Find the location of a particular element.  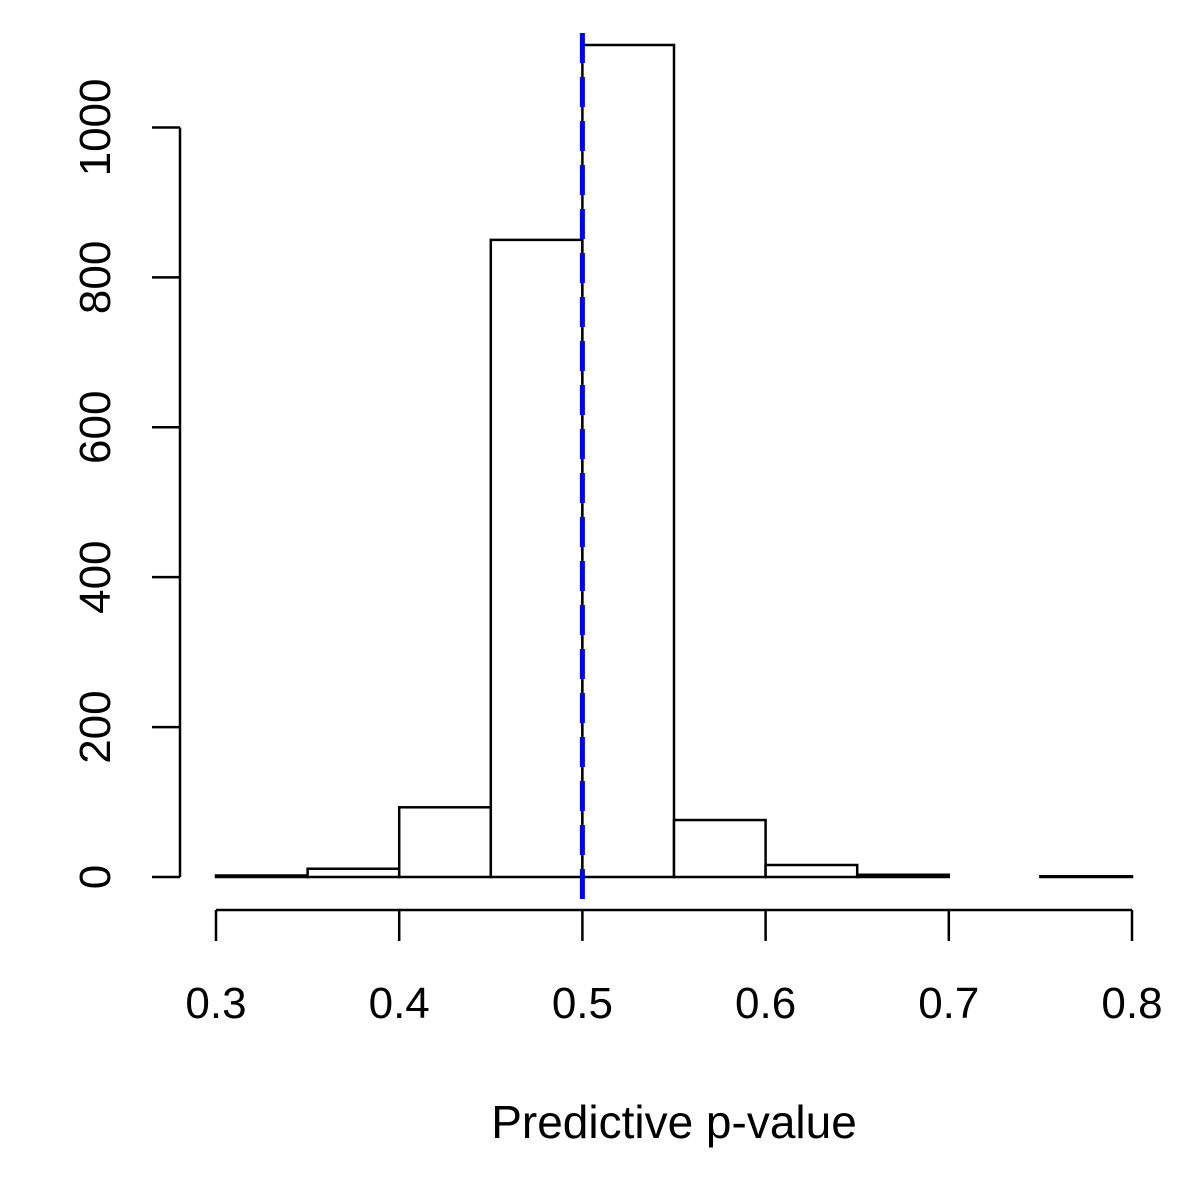

x-axis: 0.3 0.4 0.5 0.6 0.7 0.8 is located at coordinates (674, 968).